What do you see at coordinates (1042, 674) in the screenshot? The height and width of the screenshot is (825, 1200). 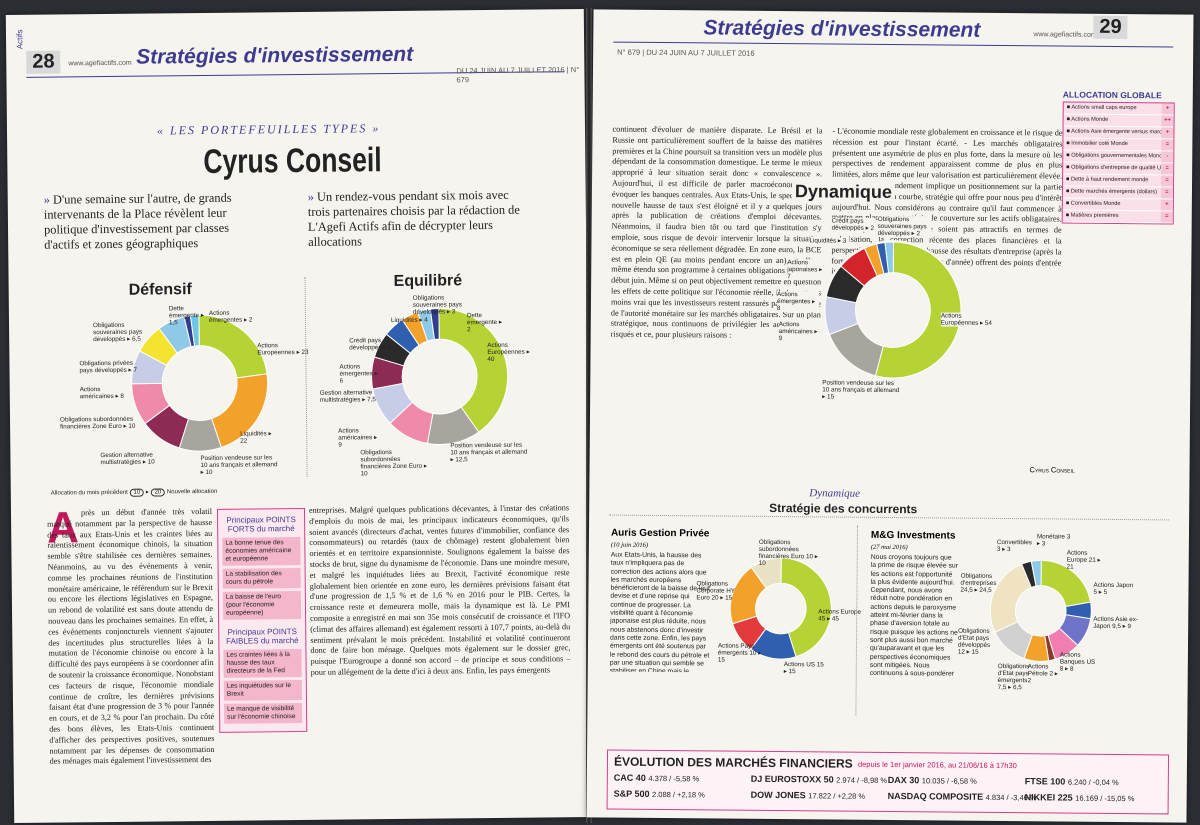 I see `lbl-mg-actions-petrole: Actions Pétrole 2 ▸ 2` at bounding box center [1042, 674].